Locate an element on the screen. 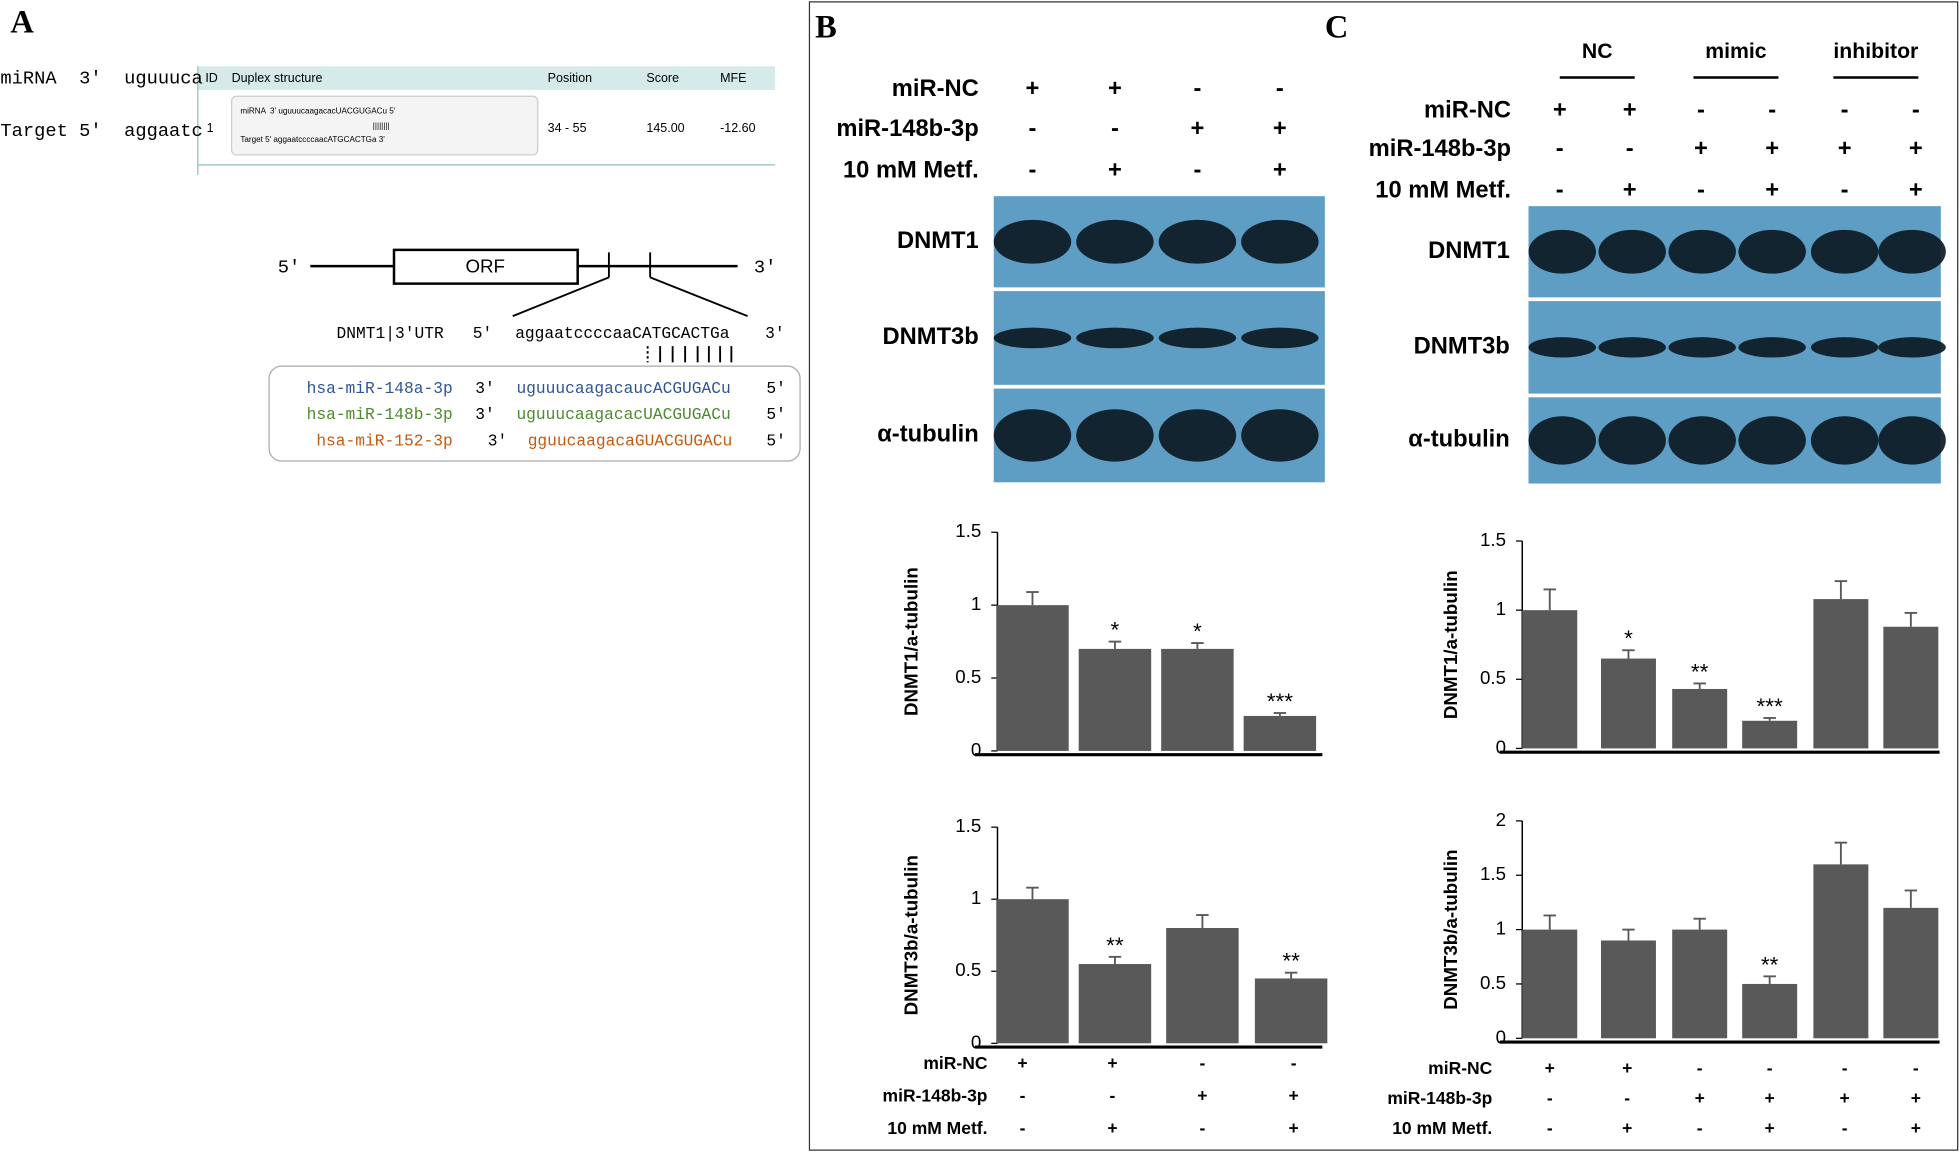 This screenshot has width=1960, height=1152. blot-label: α-tubulin is located at coordinates (928, 435).